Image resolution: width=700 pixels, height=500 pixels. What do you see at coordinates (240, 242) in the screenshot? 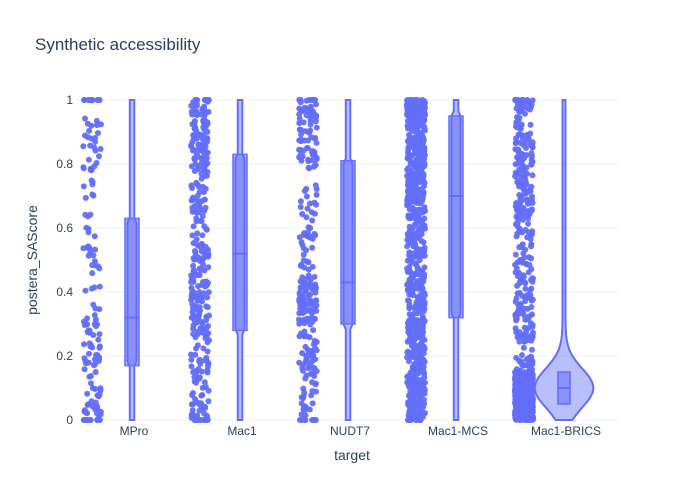
I see `box` at bounding box center [240, 242].